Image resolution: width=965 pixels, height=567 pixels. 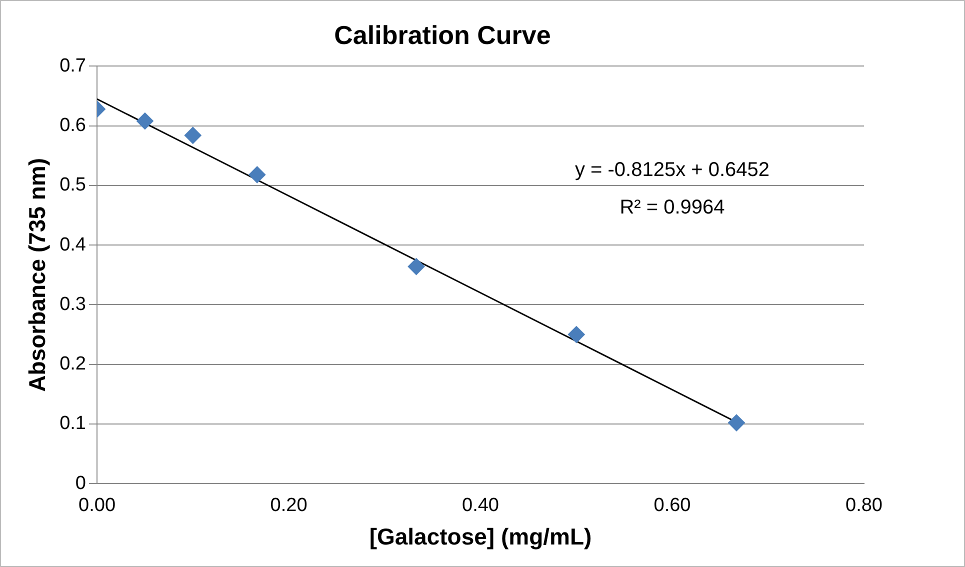 I want to click on x-axis-title: [Galactose] (mg/mL), so click(x=480, y=537).